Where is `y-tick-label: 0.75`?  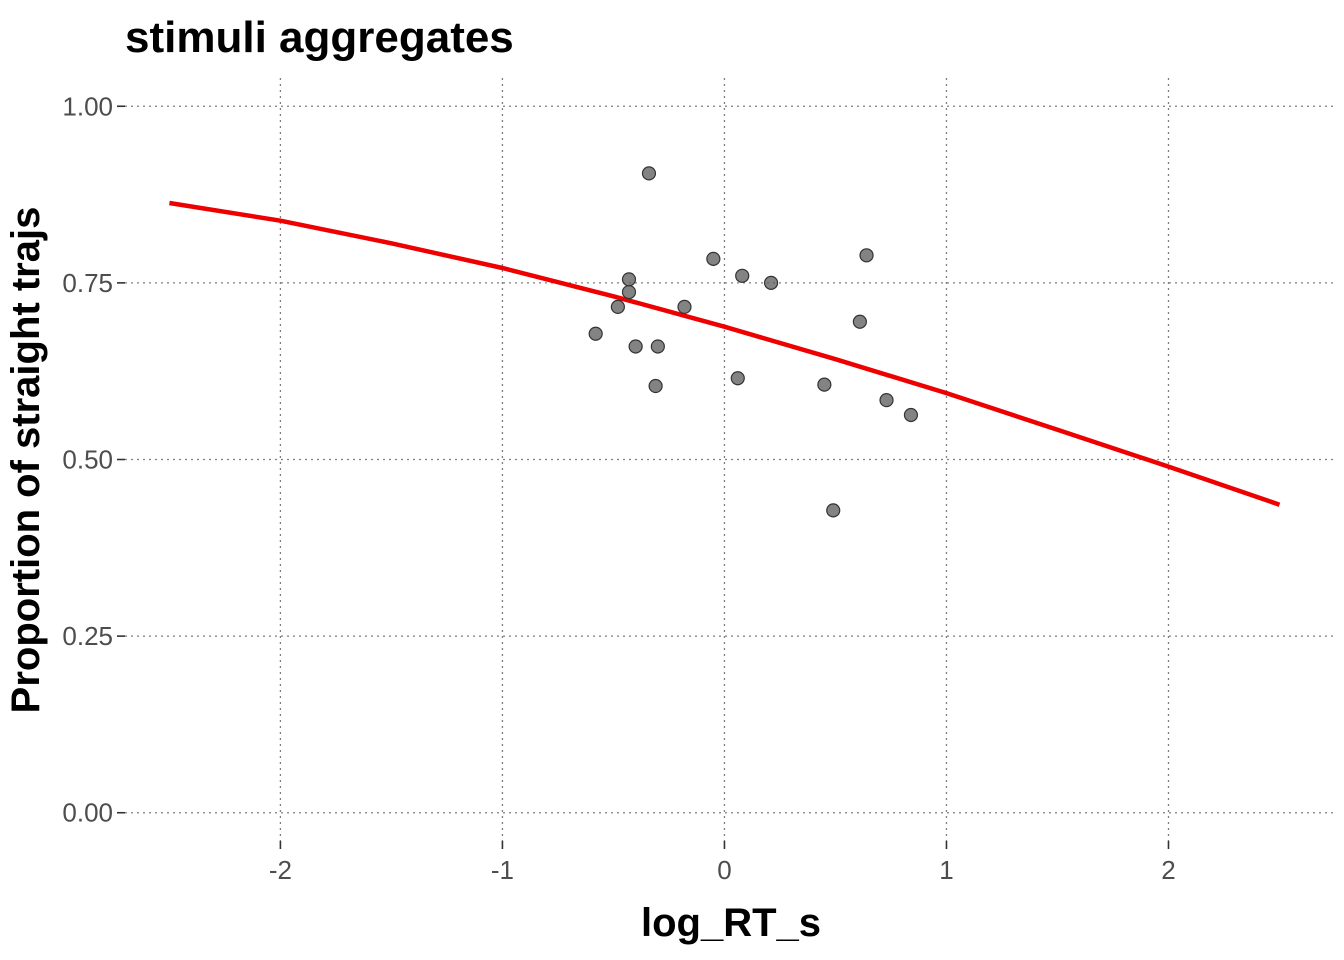 y-tick-label: 0.75 is located at coordinates (87, 283).